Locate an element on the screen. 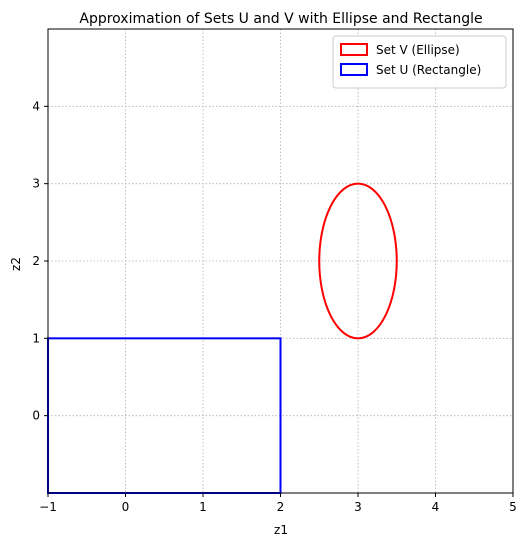 The image size is (529, 547). x-axis-label: z1 is located at coordinates (281, 530).